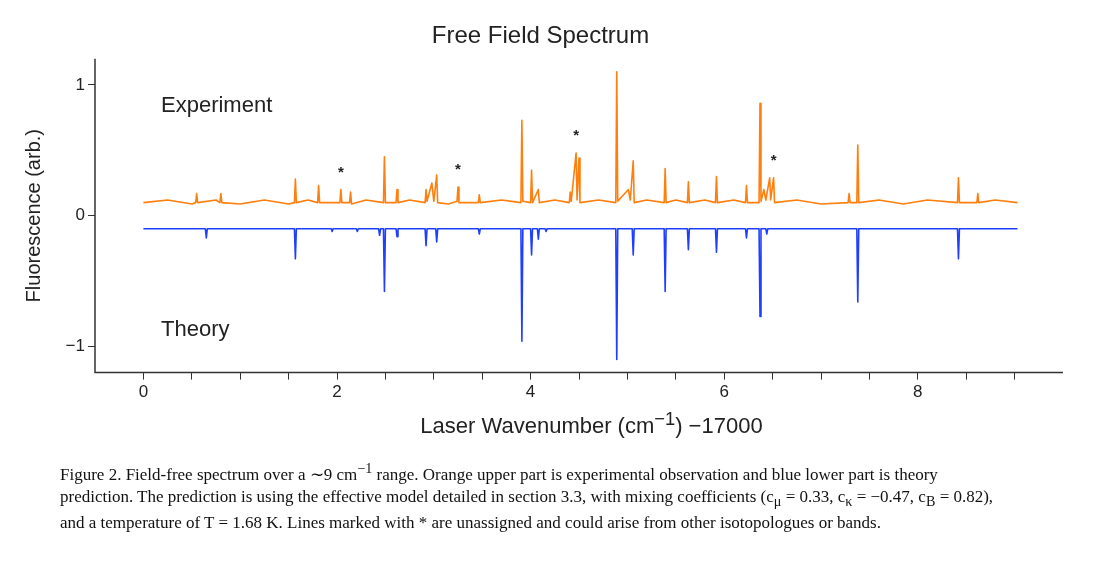  What do you see at coordinates (337, 392) in the screenshot?
I see `x-tick-label: 2` at bounding box center [337, 392].